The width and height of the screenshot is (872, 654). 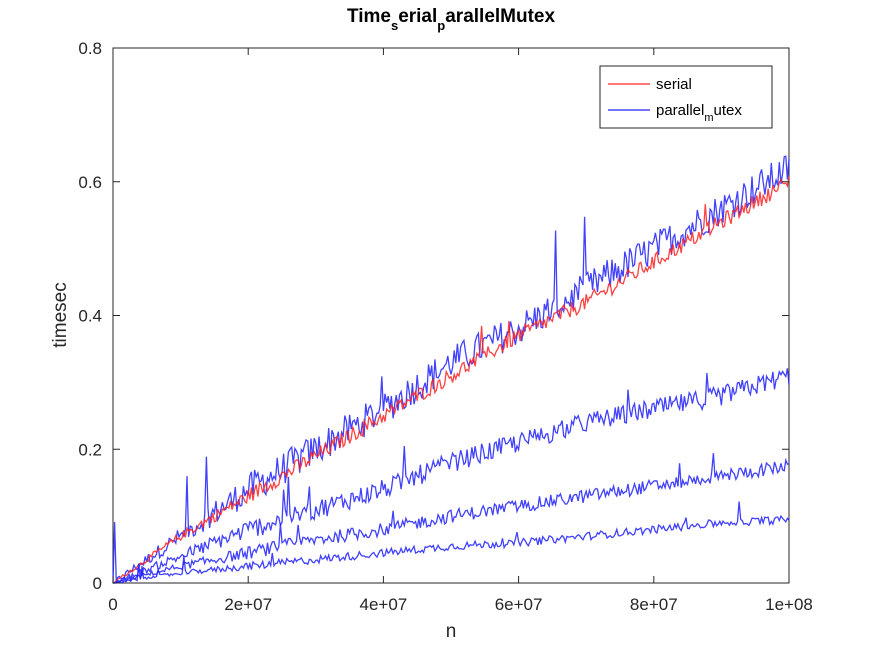 I want to click on x-tick-label-3: 6e+07, so click(x=519, y=604).